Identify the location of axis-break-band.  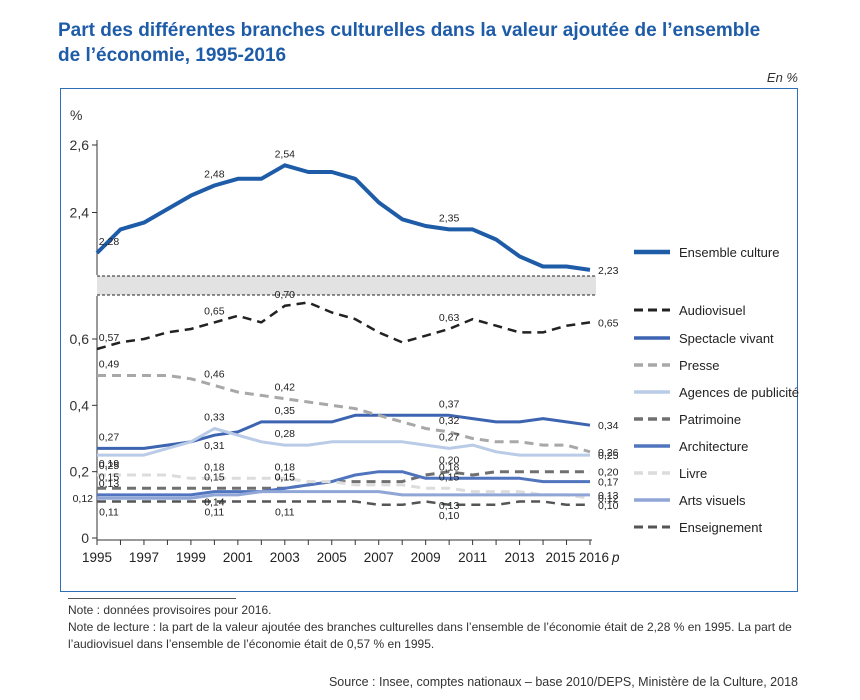
(346, 285).